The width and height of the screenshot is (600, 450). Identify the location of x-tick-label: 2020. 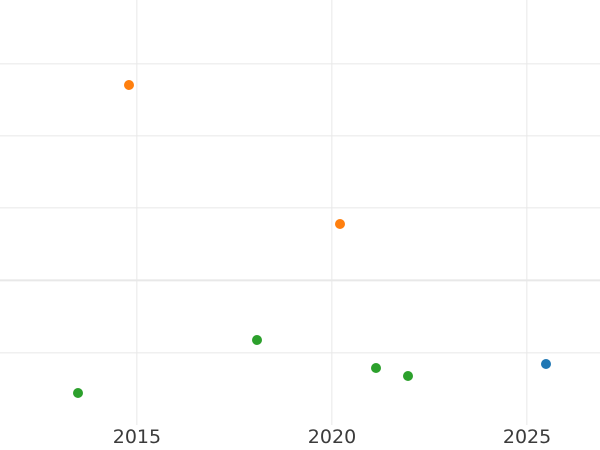
(332, 437).